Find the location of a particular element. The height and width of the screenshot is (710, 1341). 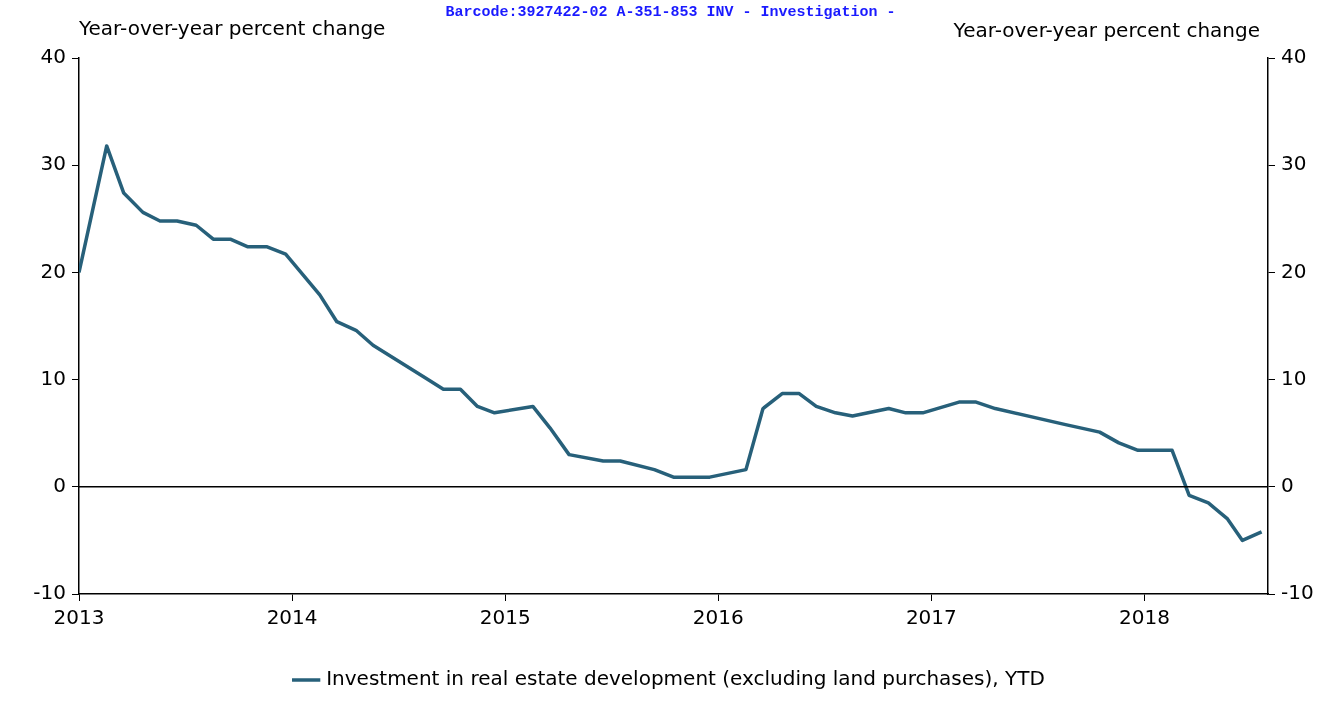

y2-tick-label: 20 is located at coordinates (1294, 270).